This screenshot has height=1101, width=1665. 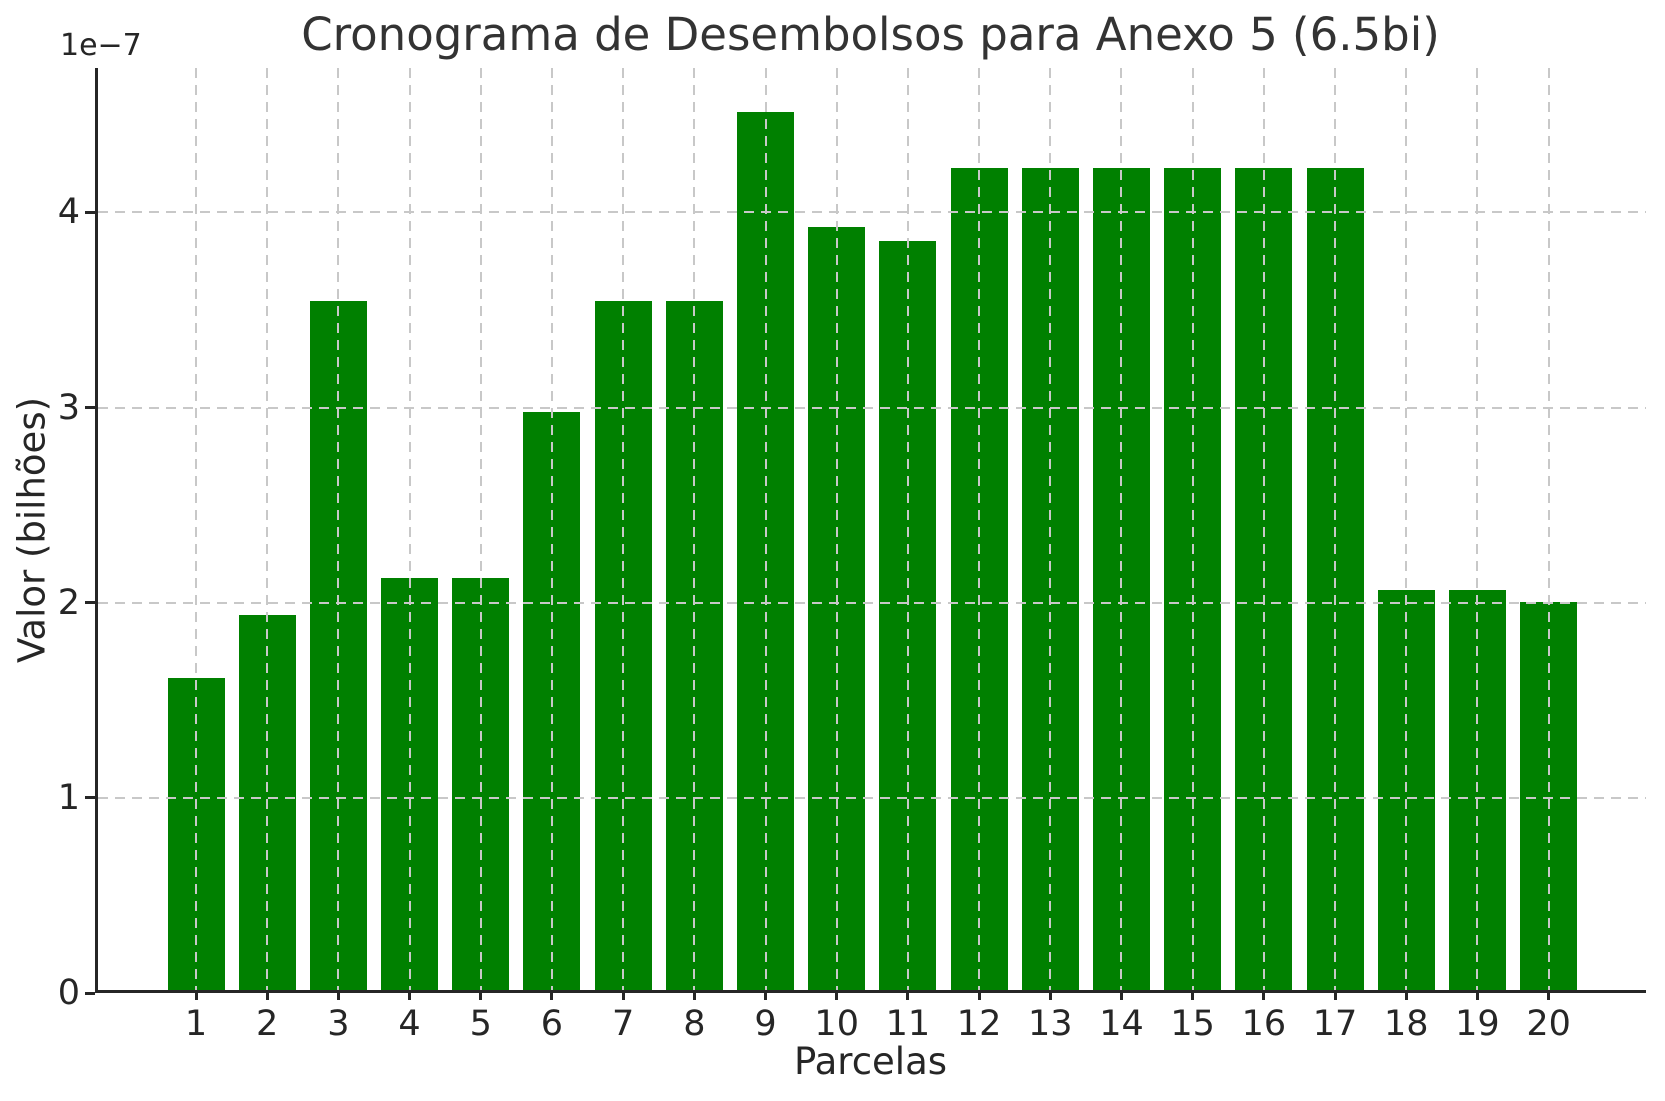 I want to click on y-tick-label: 4, so click(x=68, y=212).